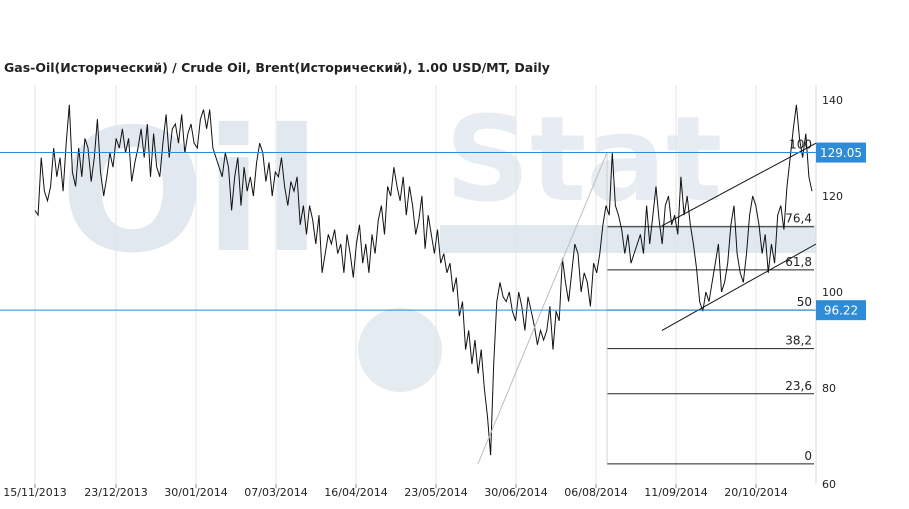 This screenshot has width=909, height=509. What do you see at coordinates (804, 302) in the screenshot?
I see `fib-level-label-3: 50` at bounding box center [804, 302].